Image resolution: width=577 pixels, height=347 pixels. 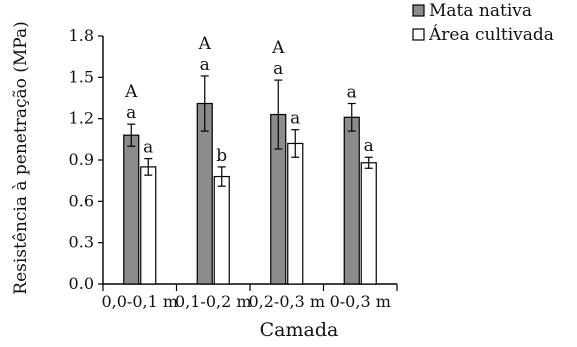 What do you see at coordinates (81, 76) in the screenshot?
I see `y-tick-label: 1.5` at bounding box center [81, 76].